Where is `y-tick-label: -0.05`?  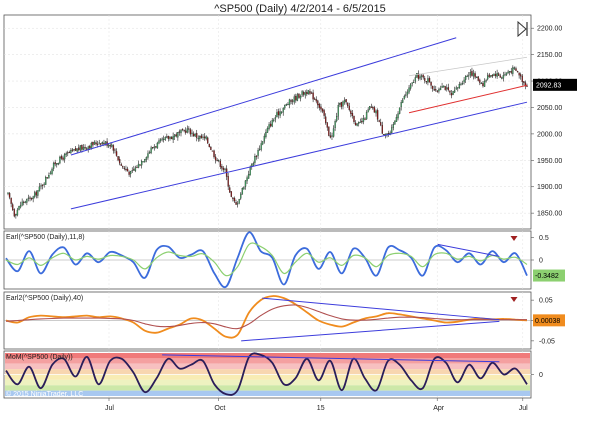 y-tick-label: -0.05 is located at coordinates (547, 341).